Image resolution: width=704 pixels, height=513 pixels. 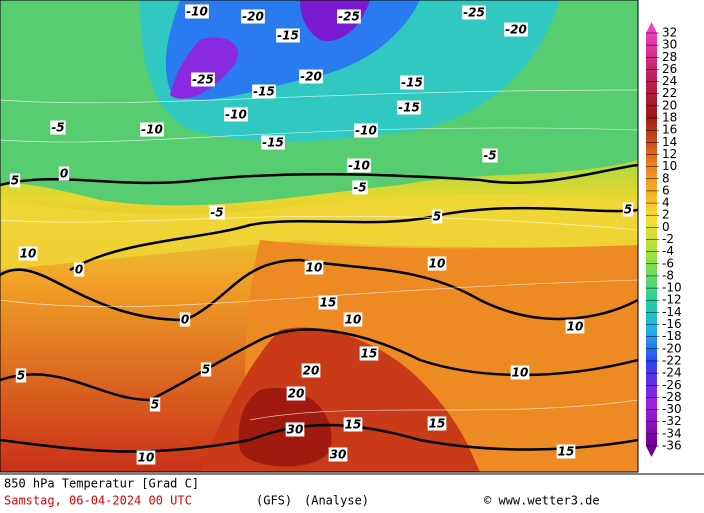 I want to click on legend-label: 8, so click(x=666, y=178).